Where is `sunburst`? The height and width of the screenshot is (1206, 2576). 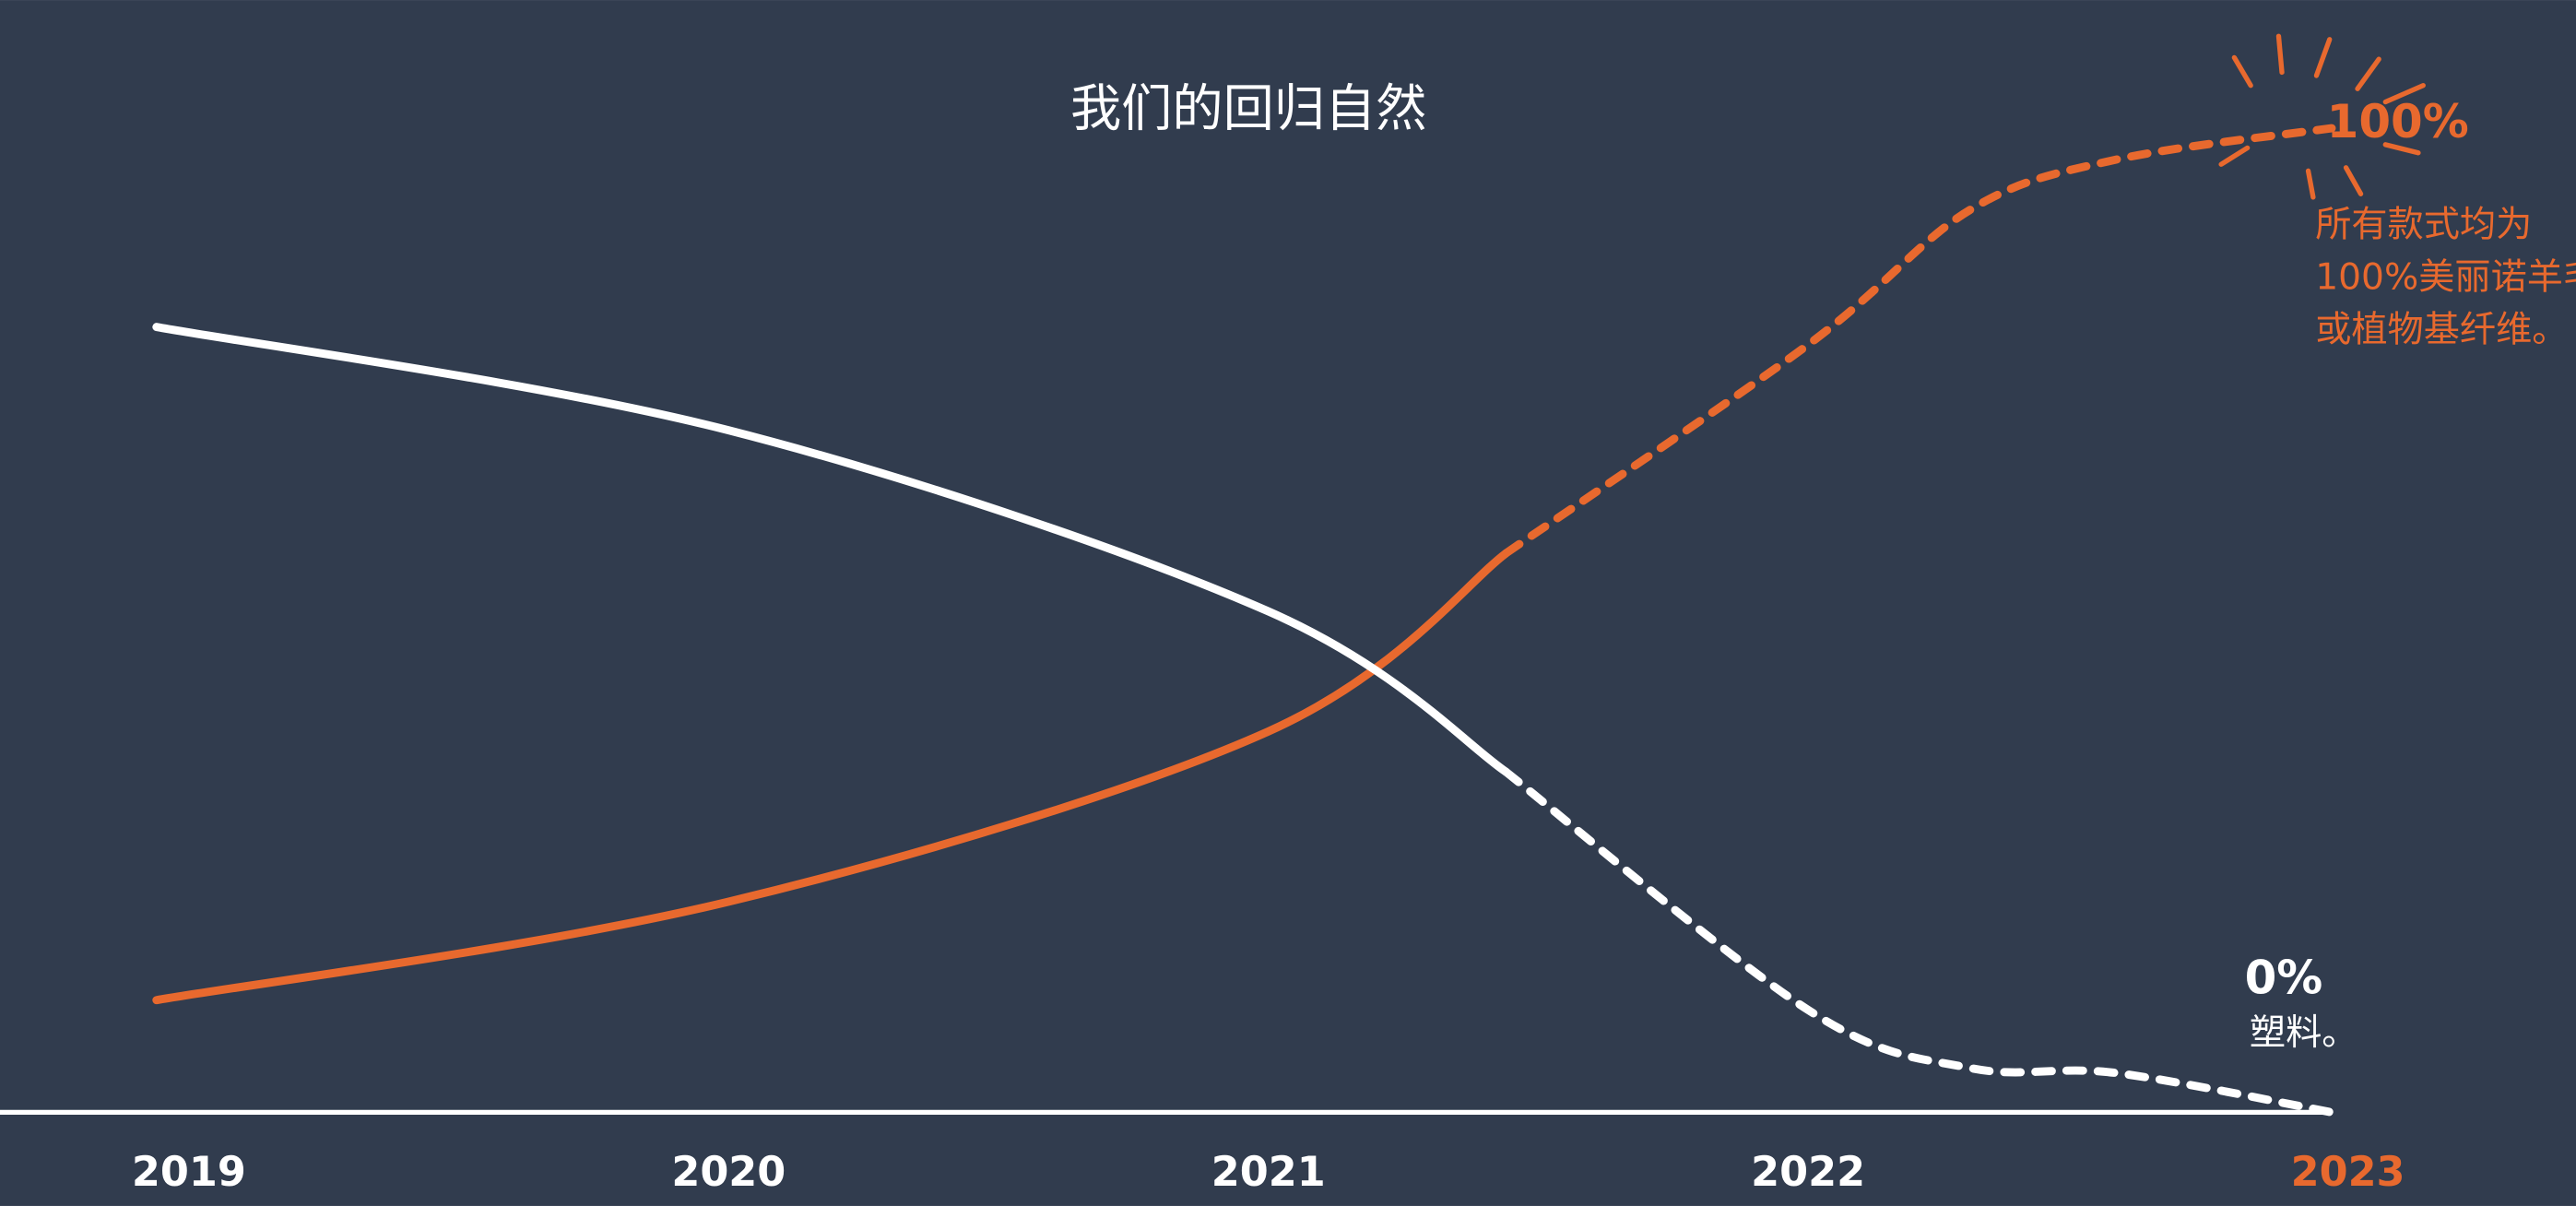
sunburst is located at coordinates (2322, 116).